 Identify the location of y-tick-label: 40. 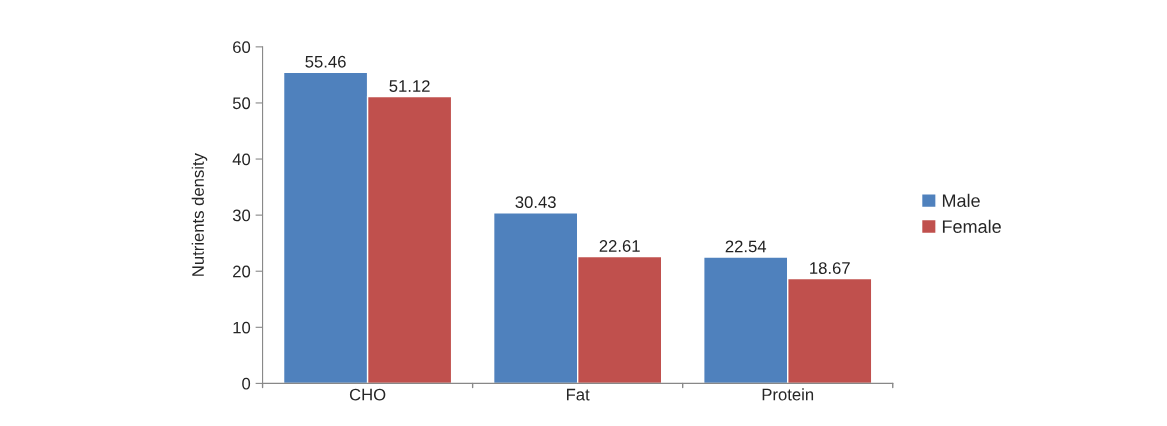
(241, 159).